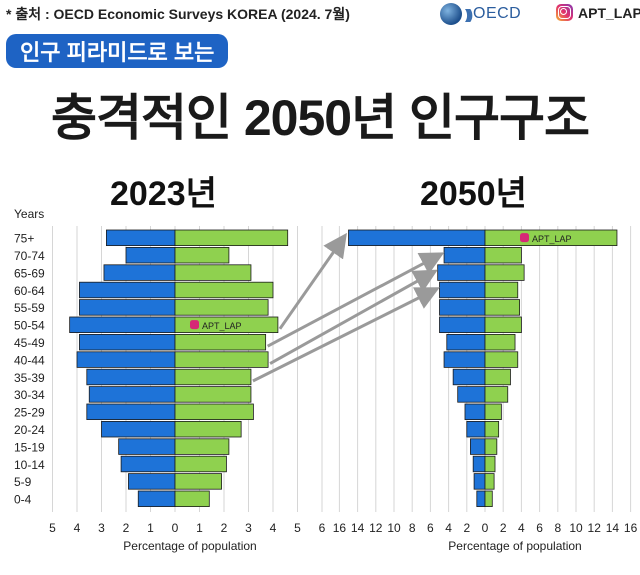 Image resolution: width=640 pixels, height=575 pixels. What do you see at coordinates (117, 51) in the screenshot?
I see `subtitle-pill: 인구 피라미드로 보는` at bounding box center [117, 51].